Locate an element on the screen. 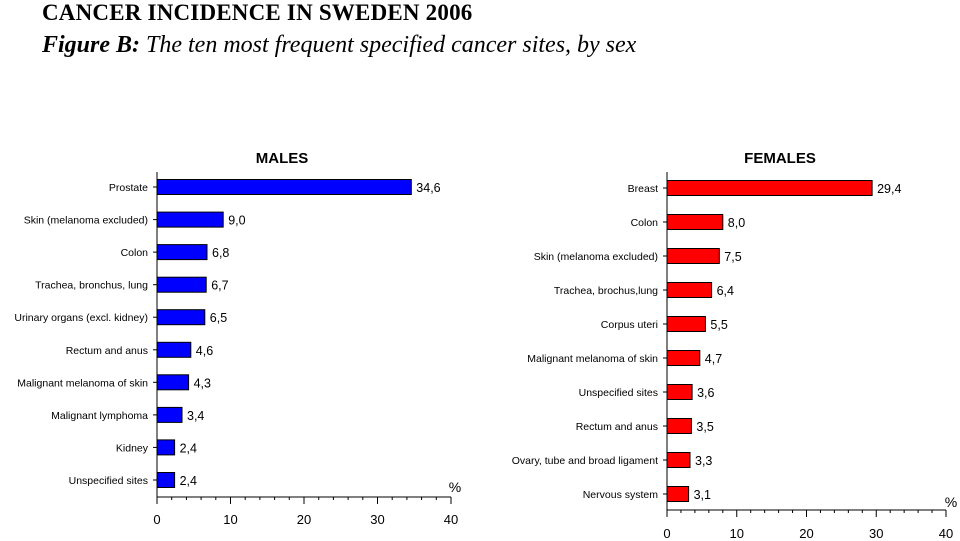 The image size is (960, 541). males-value-label-8: 3,4 is located at coordinates (195, 416).